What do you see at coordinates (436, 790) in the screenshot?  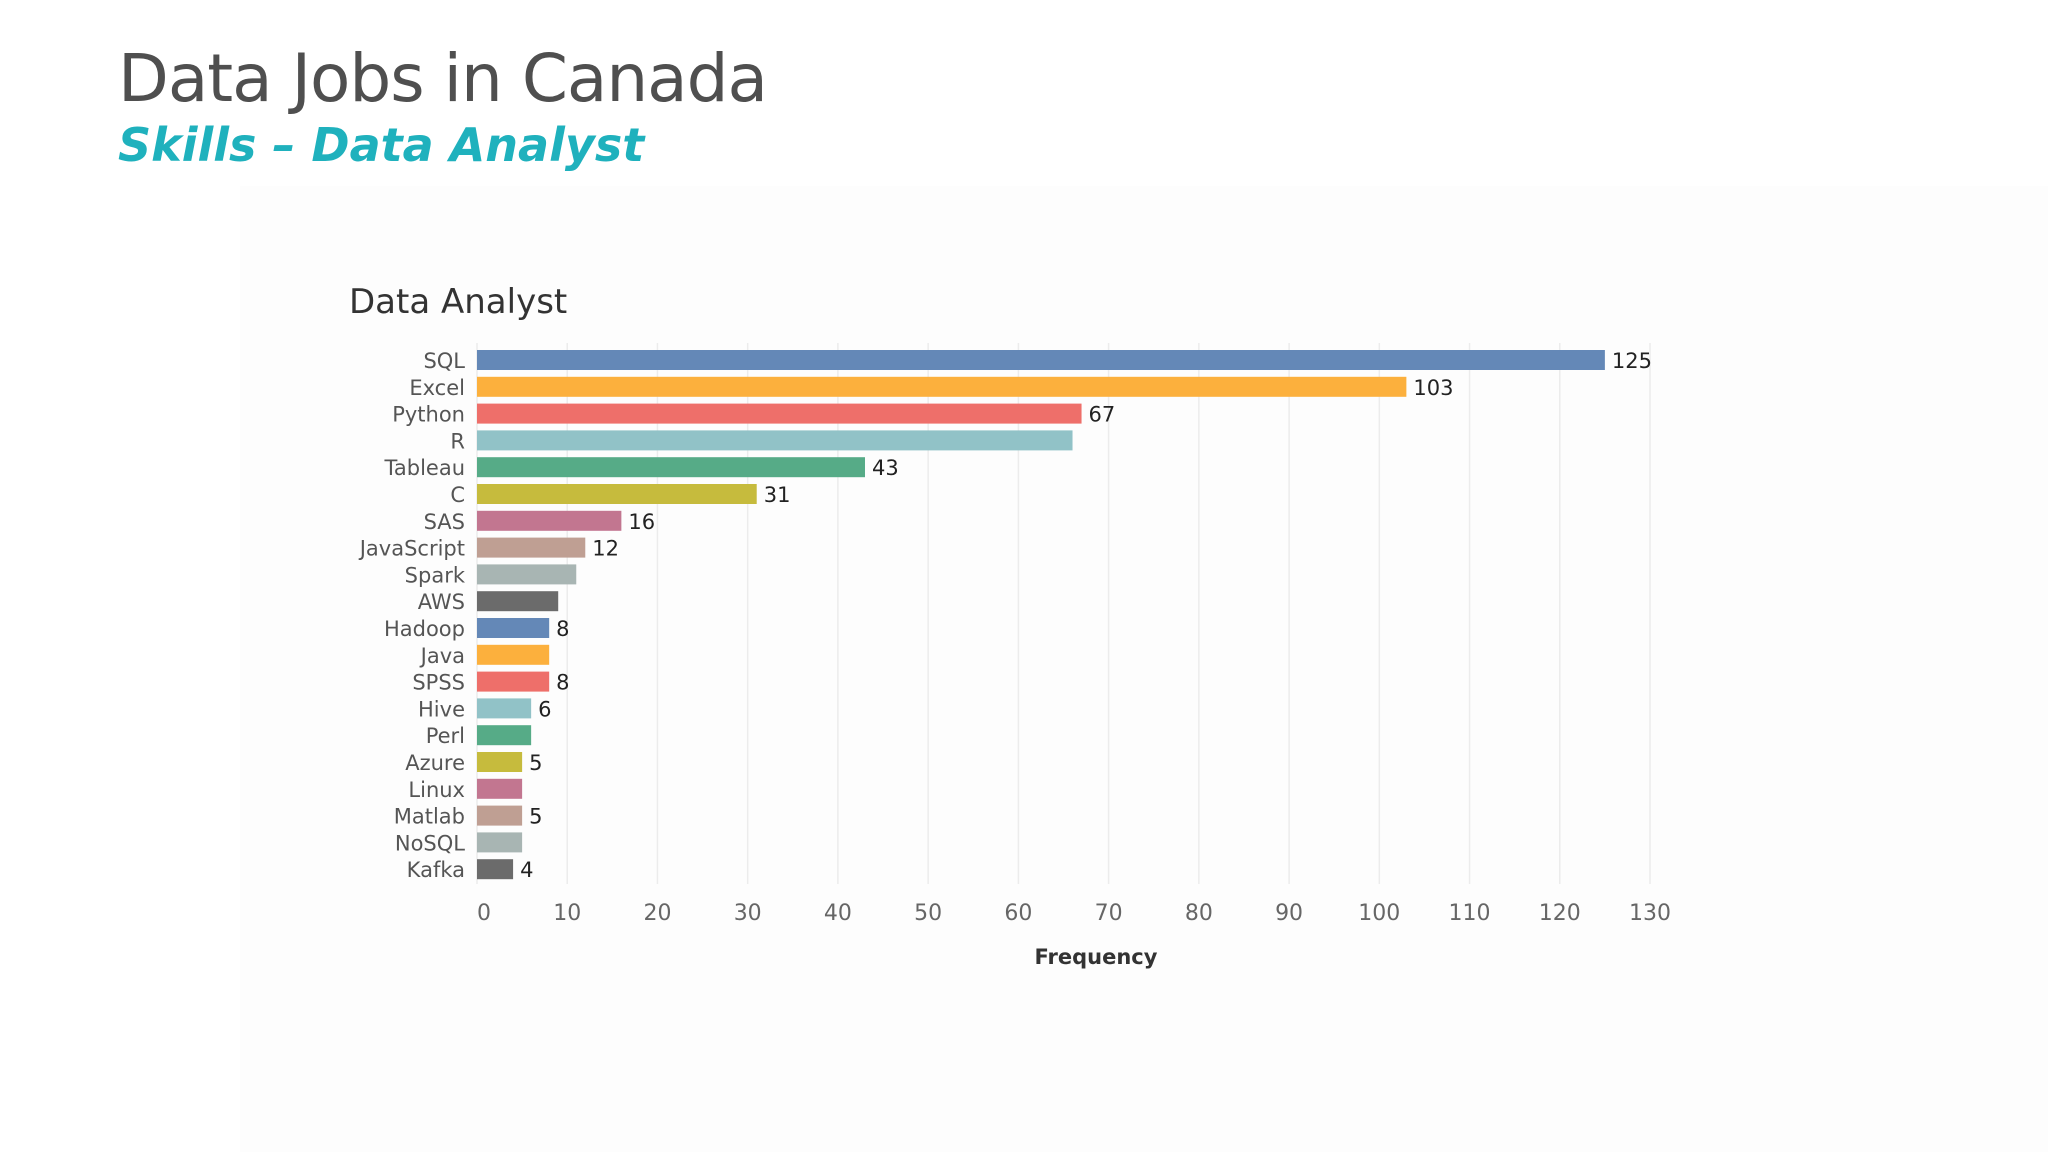 I see `category-label: Linux` at bounding box center [436, 790].